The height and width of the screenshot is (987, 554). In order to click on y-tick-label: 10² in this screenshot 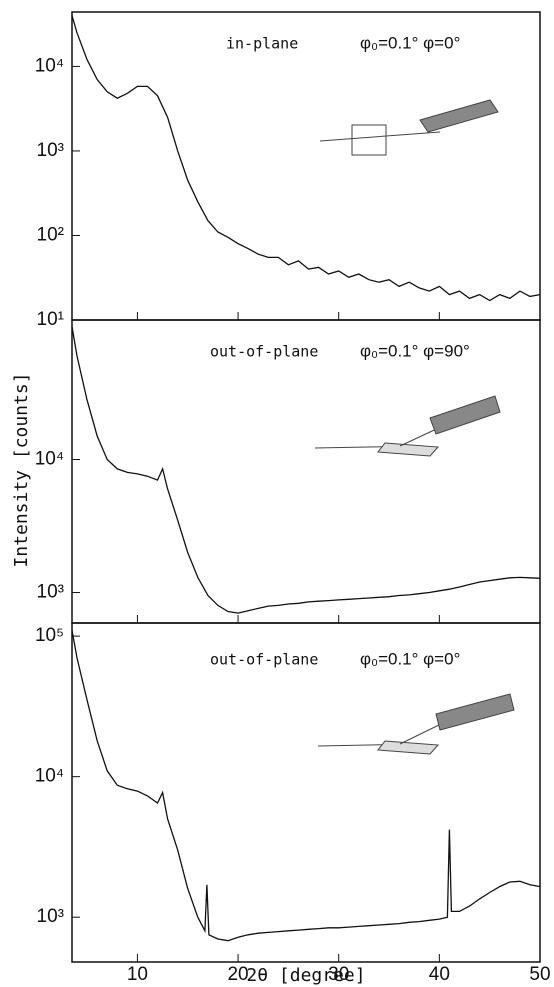, I will do `click(50, 234)`.